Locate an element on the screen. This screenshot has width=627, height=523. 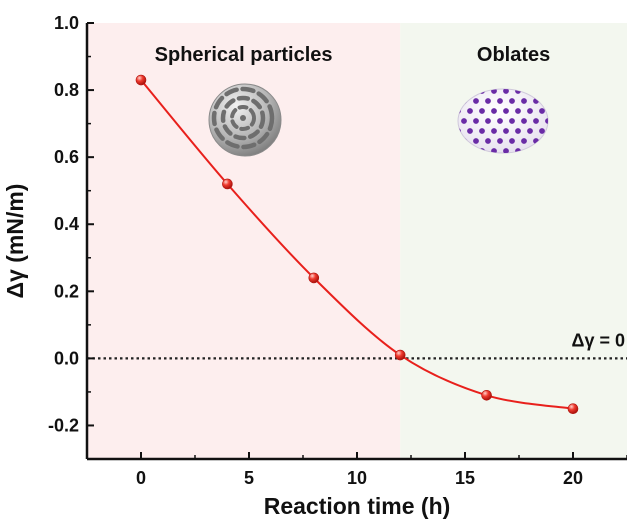
y-tick-label: 0.8 is located at coordinates (66, 90).